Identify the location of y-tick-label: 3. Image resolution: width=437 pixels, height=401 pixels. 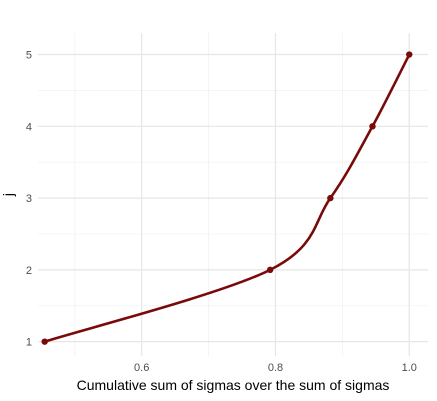
(29, 199).